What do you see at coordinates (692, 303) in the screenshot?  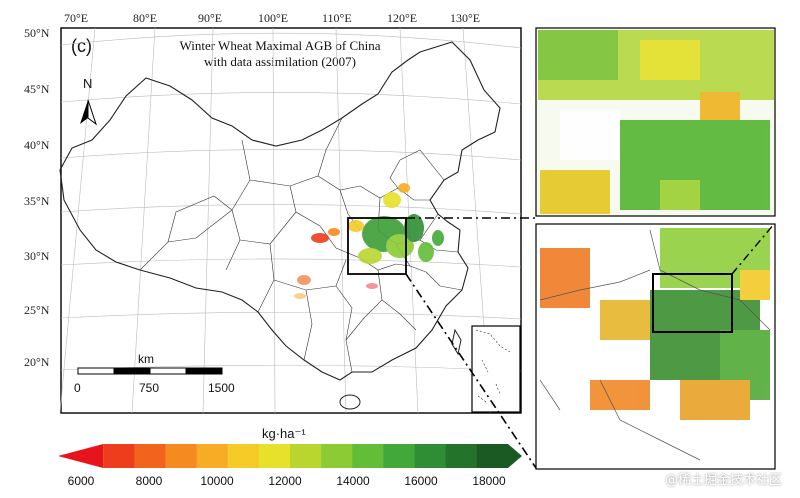 I see `selection-box-zoom` at bounding box center [692, 303].